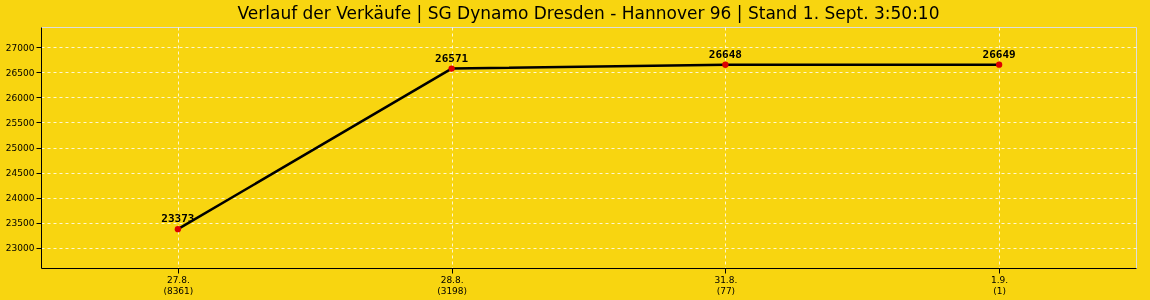 This screenshot has height=300, width=1150. I want to click on x-tick-label: 1.9. (1), so click(1000, 285).